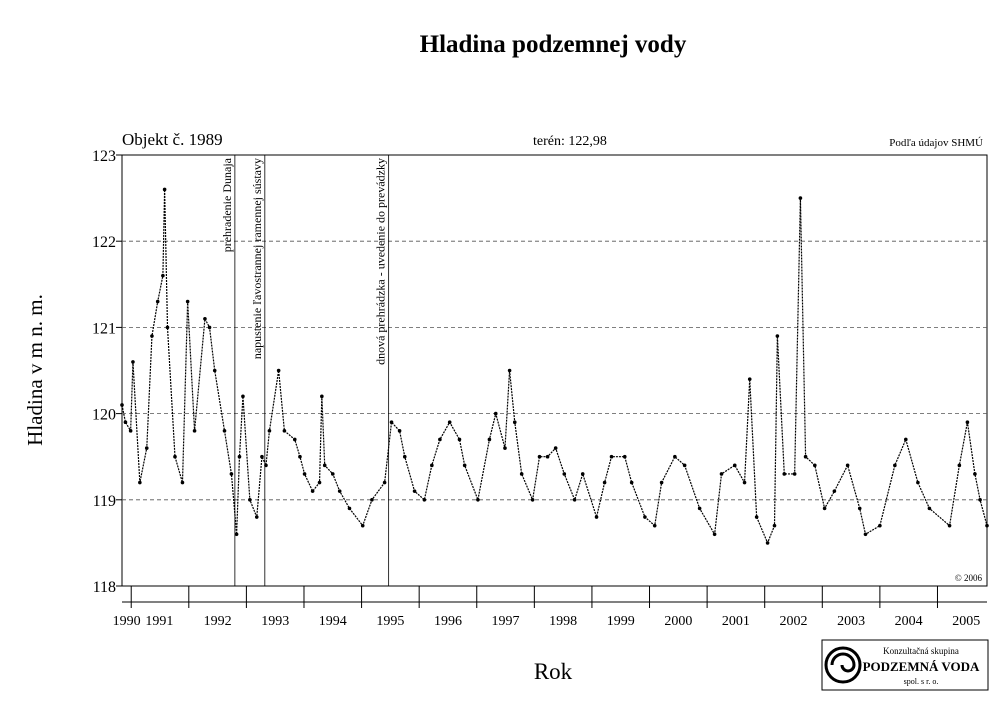 Image resolution: width=1000 pixels, height=708 pixels. What do you see at coordinates (678, 621) in the screenshot?
I see `x-tick-label: 2000` at bounding box center [678, 621].